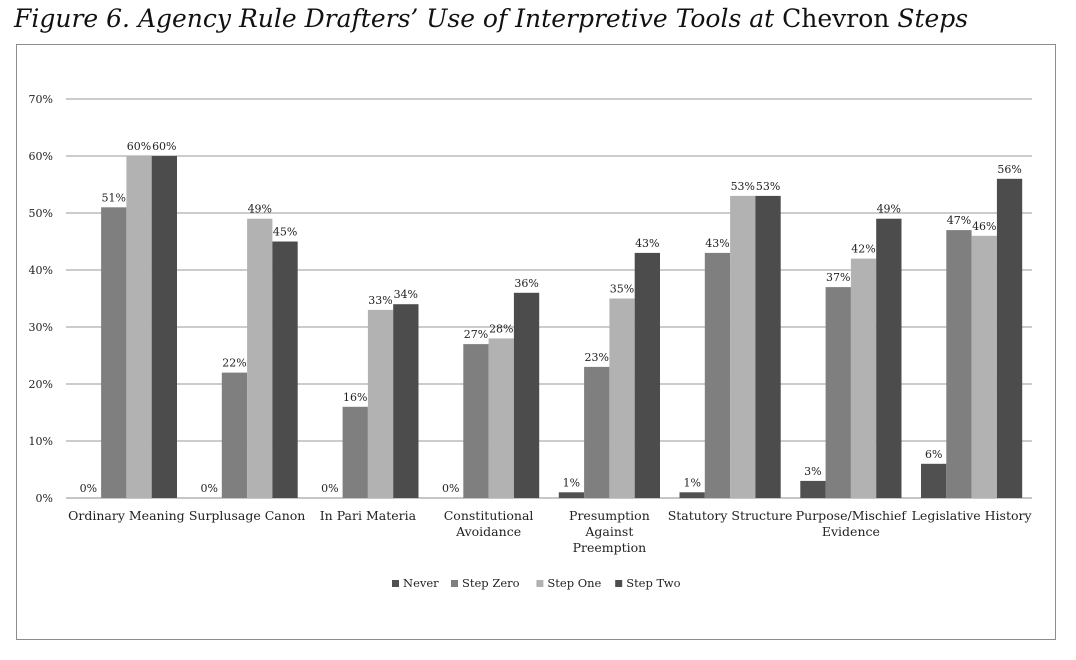 Image resolution: width=1076 pixels, height=660 pixels. Describe the element at coordinates (608, 531) in the screenshot. I see `x-category-label: Against` at that location.